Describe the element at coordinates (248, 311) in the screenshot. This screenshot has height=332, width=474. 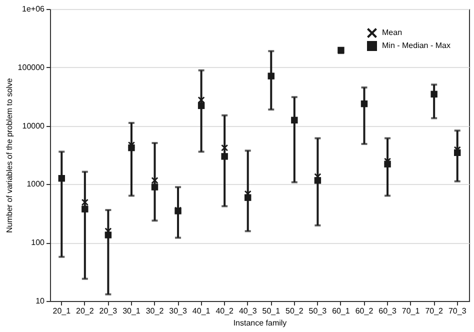
I see `x-tick-label: 40_3` at that location.